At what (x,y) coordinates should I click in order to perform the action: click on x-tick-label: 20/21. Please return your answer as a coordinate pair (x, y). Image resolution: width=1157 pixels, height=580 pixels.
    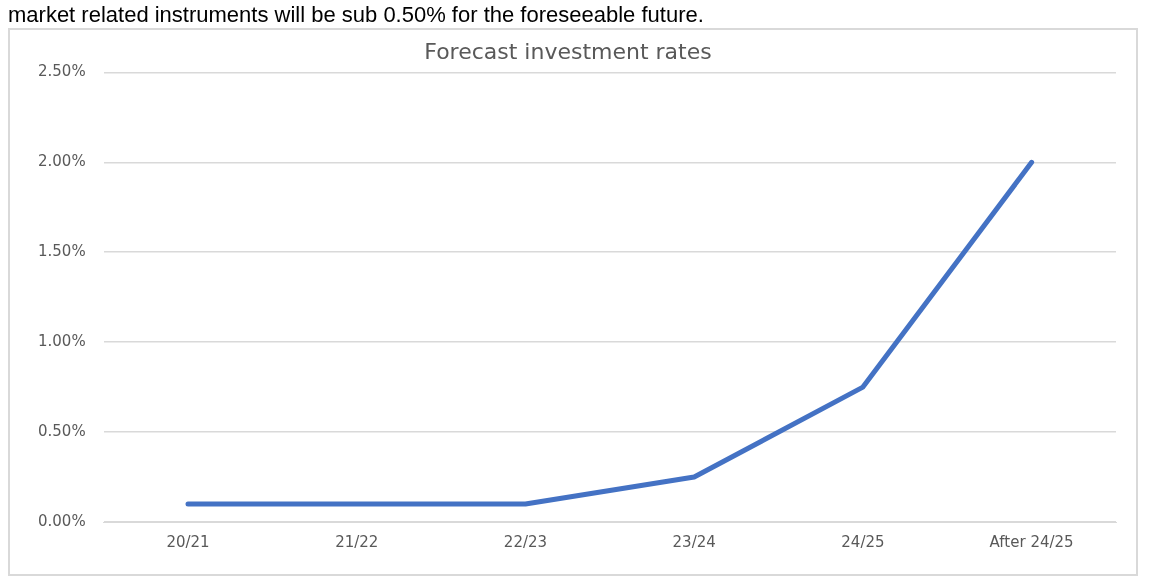
    Looking at the image, I should click on (188, 541).